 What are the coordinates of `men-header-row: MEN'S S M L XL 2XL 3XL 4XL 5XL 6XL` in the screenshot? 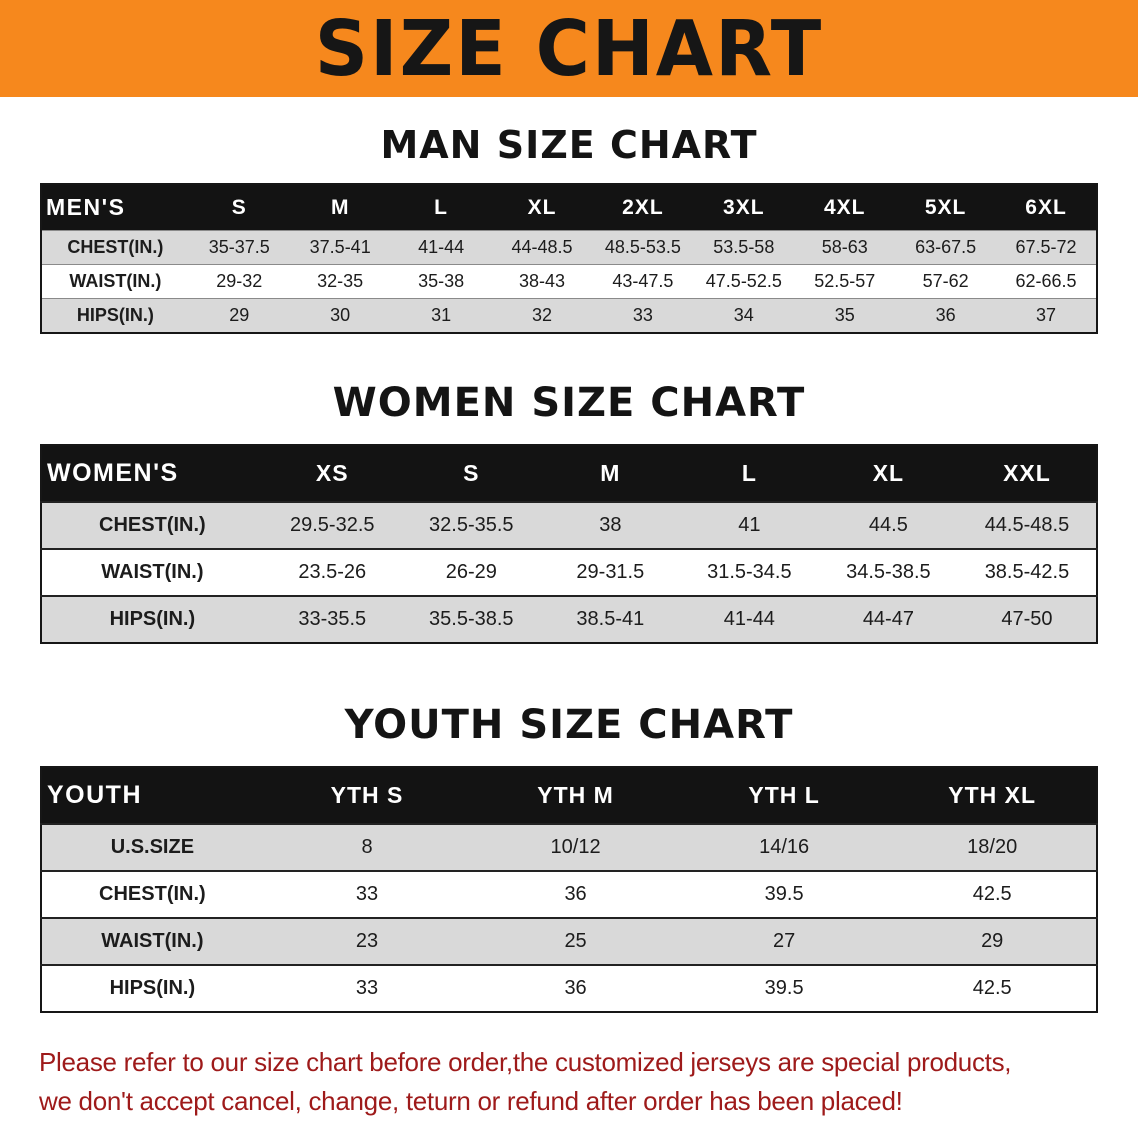 It's located at (569, 207).